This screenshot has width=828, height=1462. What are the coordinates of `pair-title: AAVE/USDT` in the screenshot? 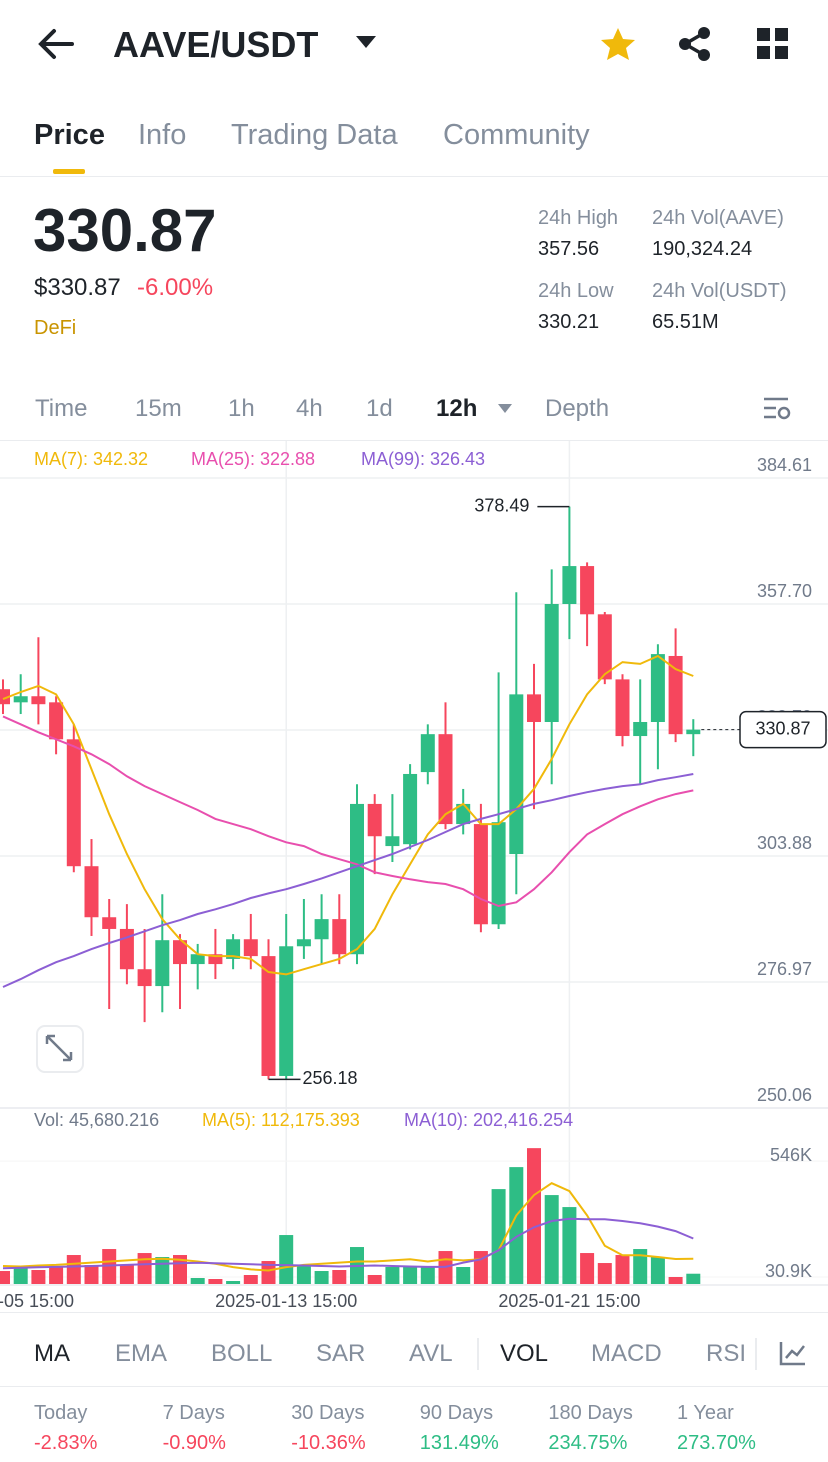 It's located at (216, 44).